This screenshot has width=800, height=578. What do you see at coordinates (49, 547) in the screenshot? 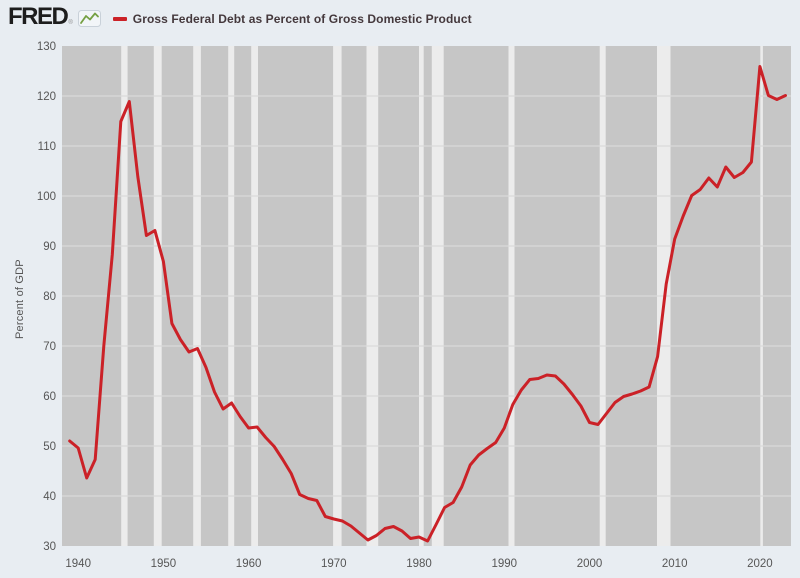
I see `y-tick-label: 30` at bounding box center [49, 547].